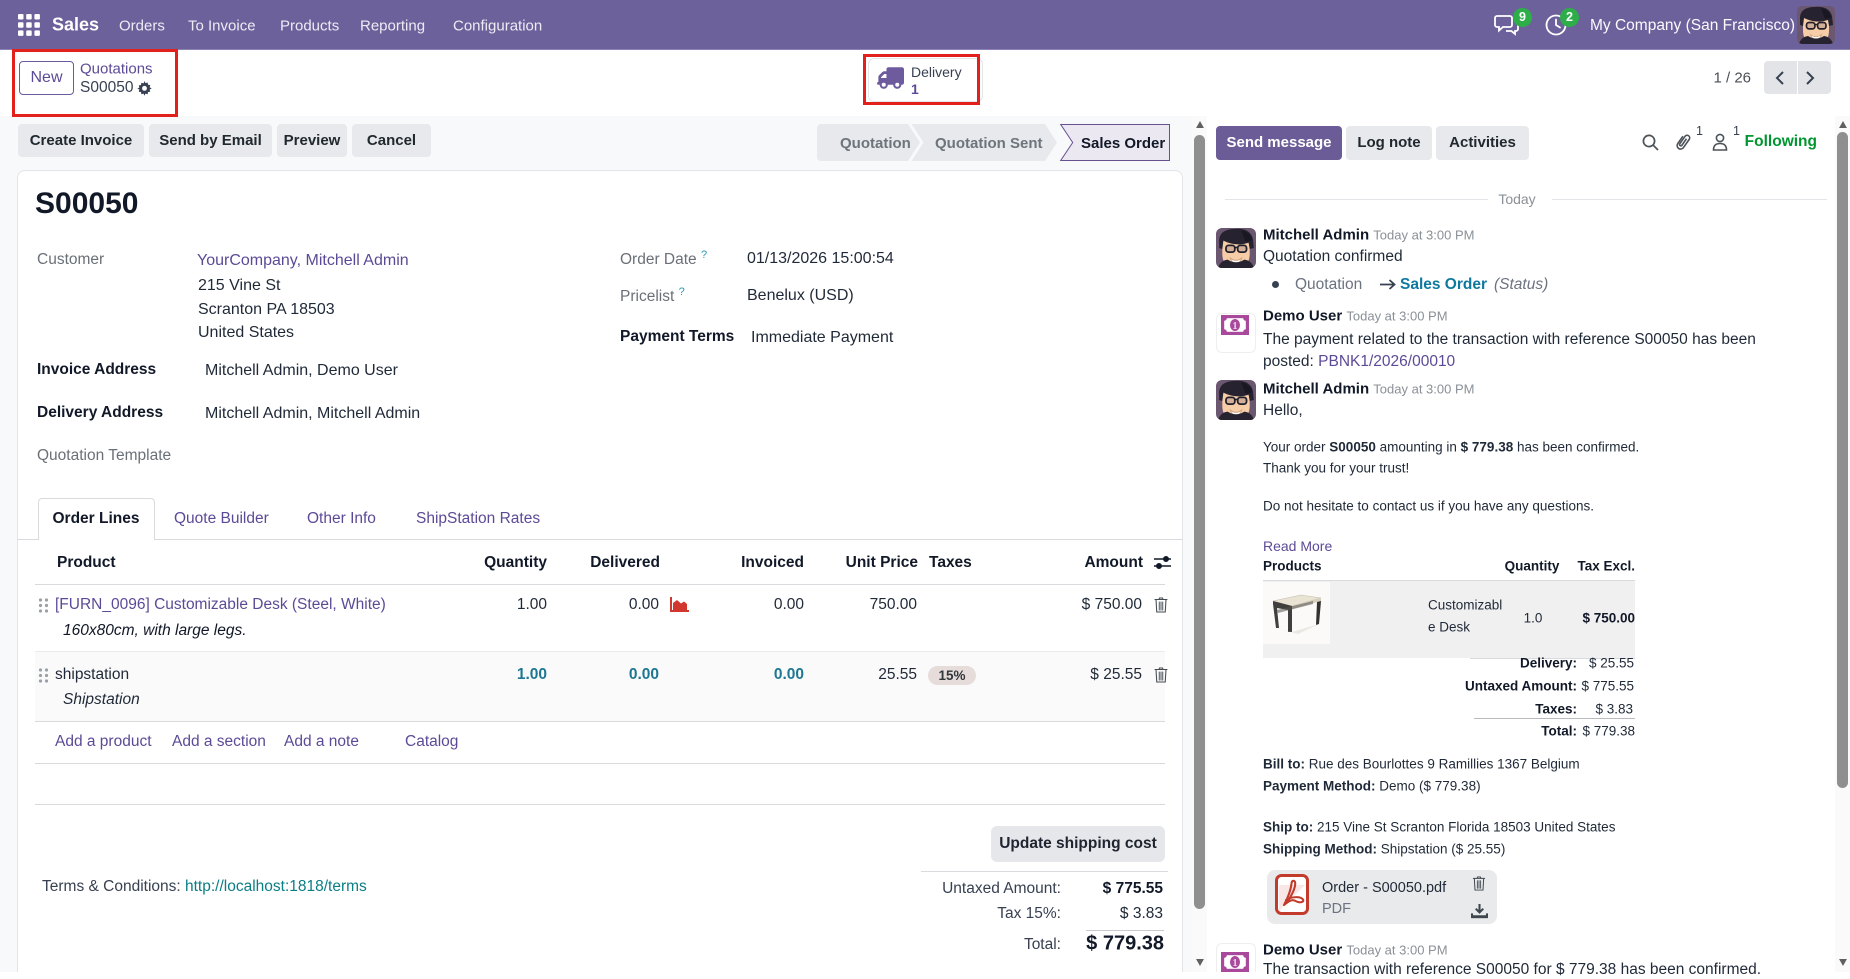  Describe the element at coordinates (875, 143) in the screenshot. I see `svg-text: Quotation` at that location.